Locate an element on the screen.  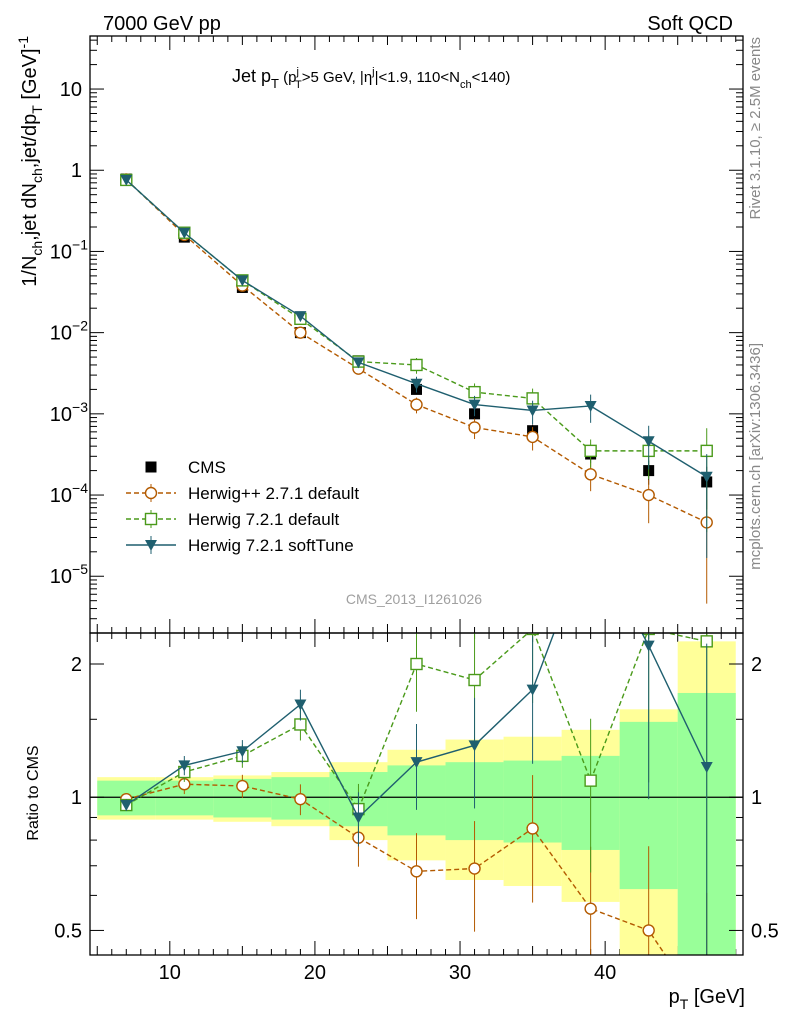
x-tick-label: 20 is located at coordinates (315, 973).